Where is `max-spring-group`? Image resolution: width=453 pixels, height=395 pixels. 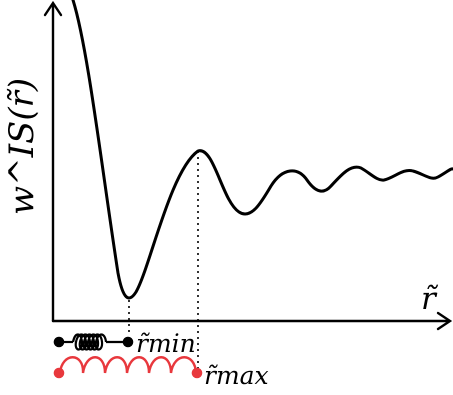 max-spring-group is located at coordinates (128, 367).